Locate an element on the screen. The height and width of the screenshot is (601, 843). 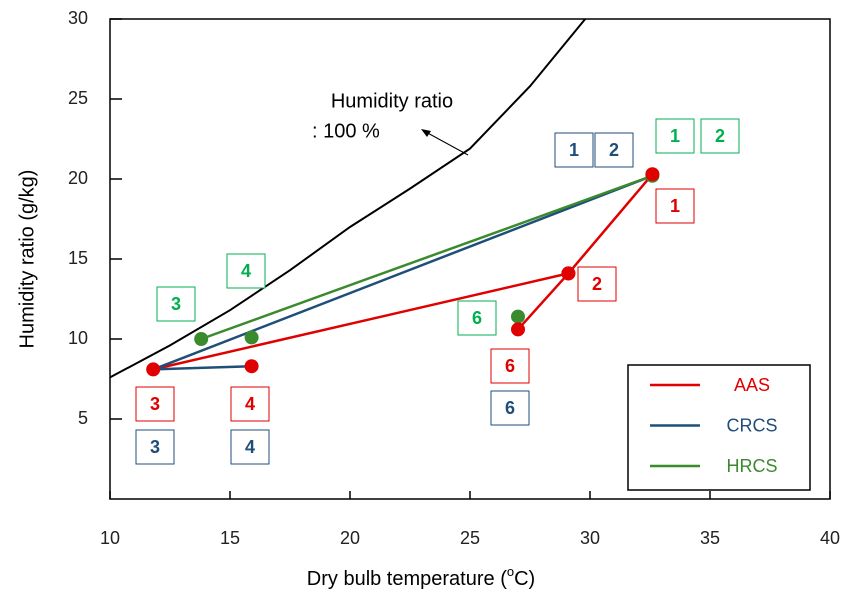
x-tick-label: 15 is located at coordinates (230, 538).